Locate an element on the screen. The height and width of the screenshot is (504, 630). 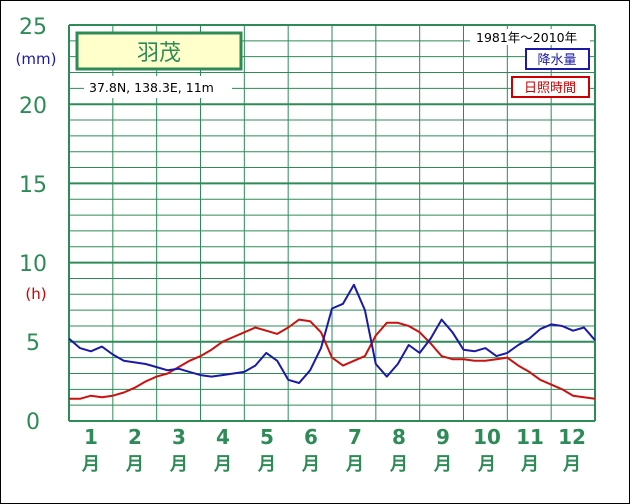
month-number: 4 is located at coordinates (223, 437).